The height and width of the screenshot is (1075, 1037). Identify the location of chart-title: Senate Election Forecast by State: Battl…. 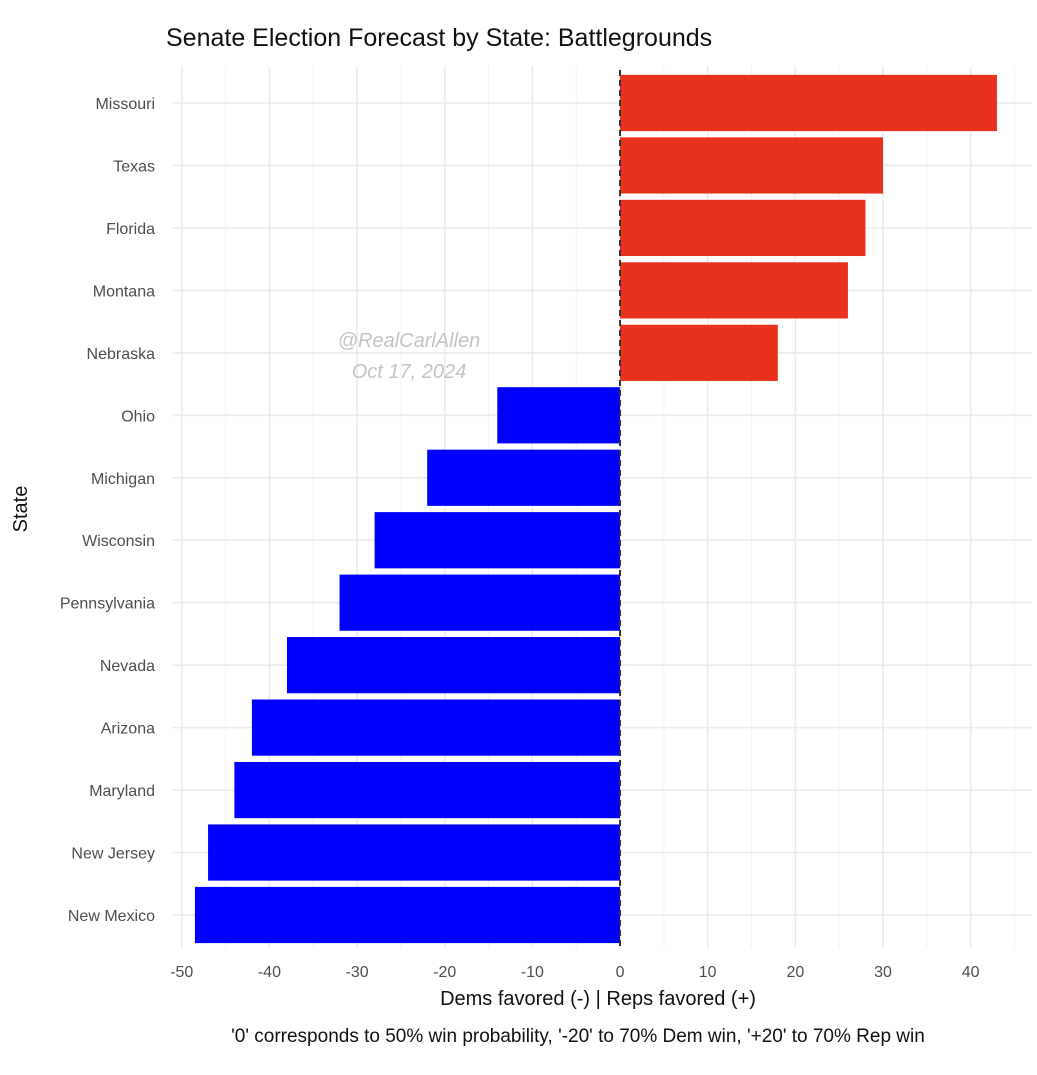
(439, 38).